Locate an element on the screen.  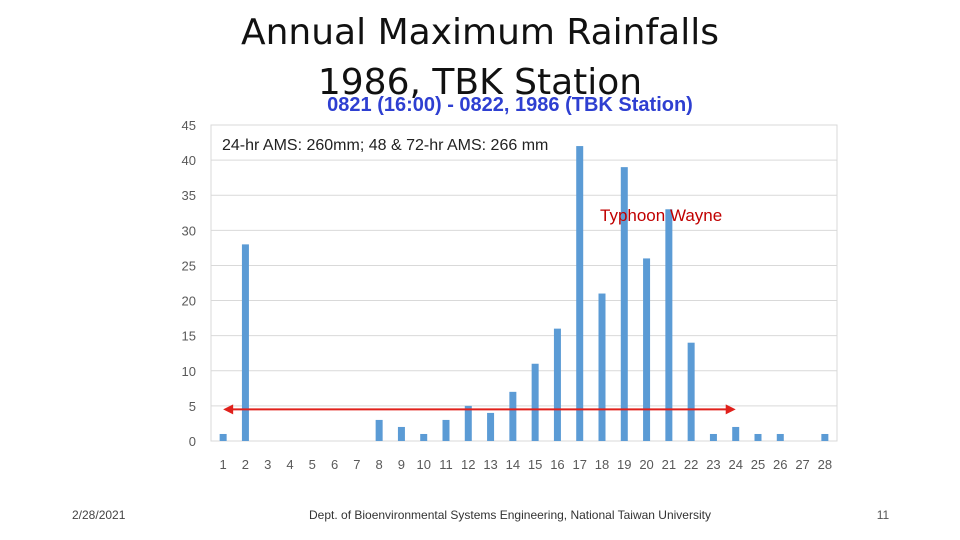
x-tick-label: 28 is located at coordinates (825, 464).